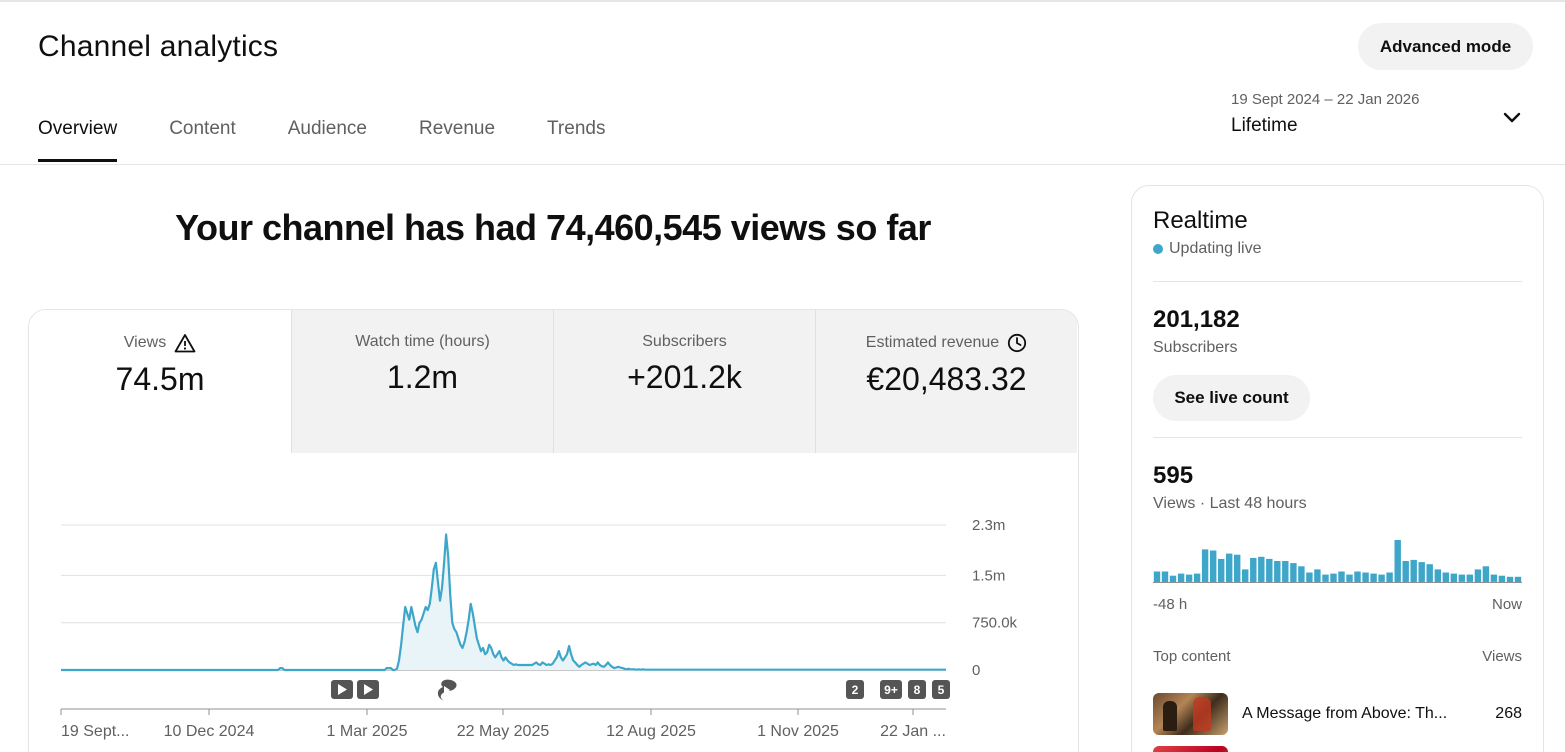 This screenshot has width=1565, height=752. I want to click on live-status-text: Updating live, so click(1215, 248).